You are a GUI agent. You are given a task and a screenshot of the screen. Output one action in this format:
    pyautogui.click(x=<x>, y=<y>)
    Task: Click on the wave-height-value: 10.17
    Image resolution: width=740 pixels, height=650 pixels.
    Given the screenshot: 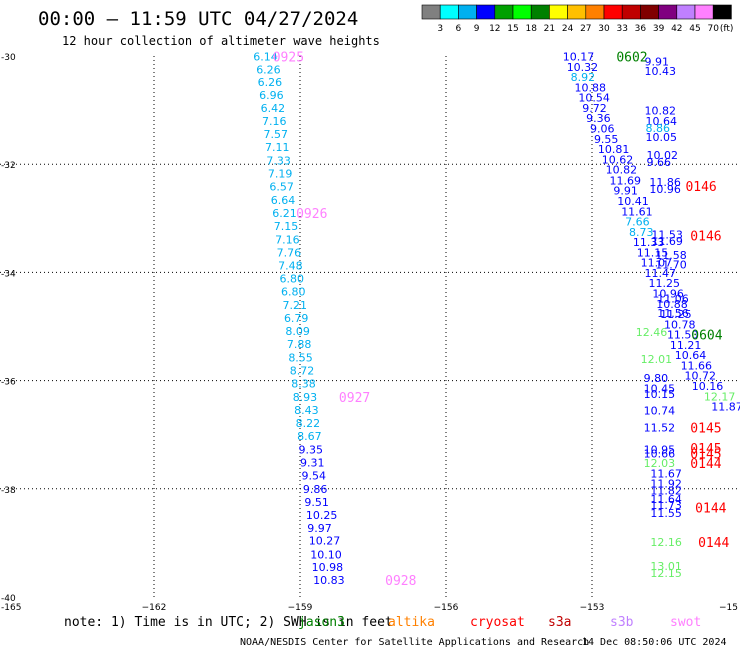 What is the action you would take?
    pyautogui.click(x=579, y=57)
    